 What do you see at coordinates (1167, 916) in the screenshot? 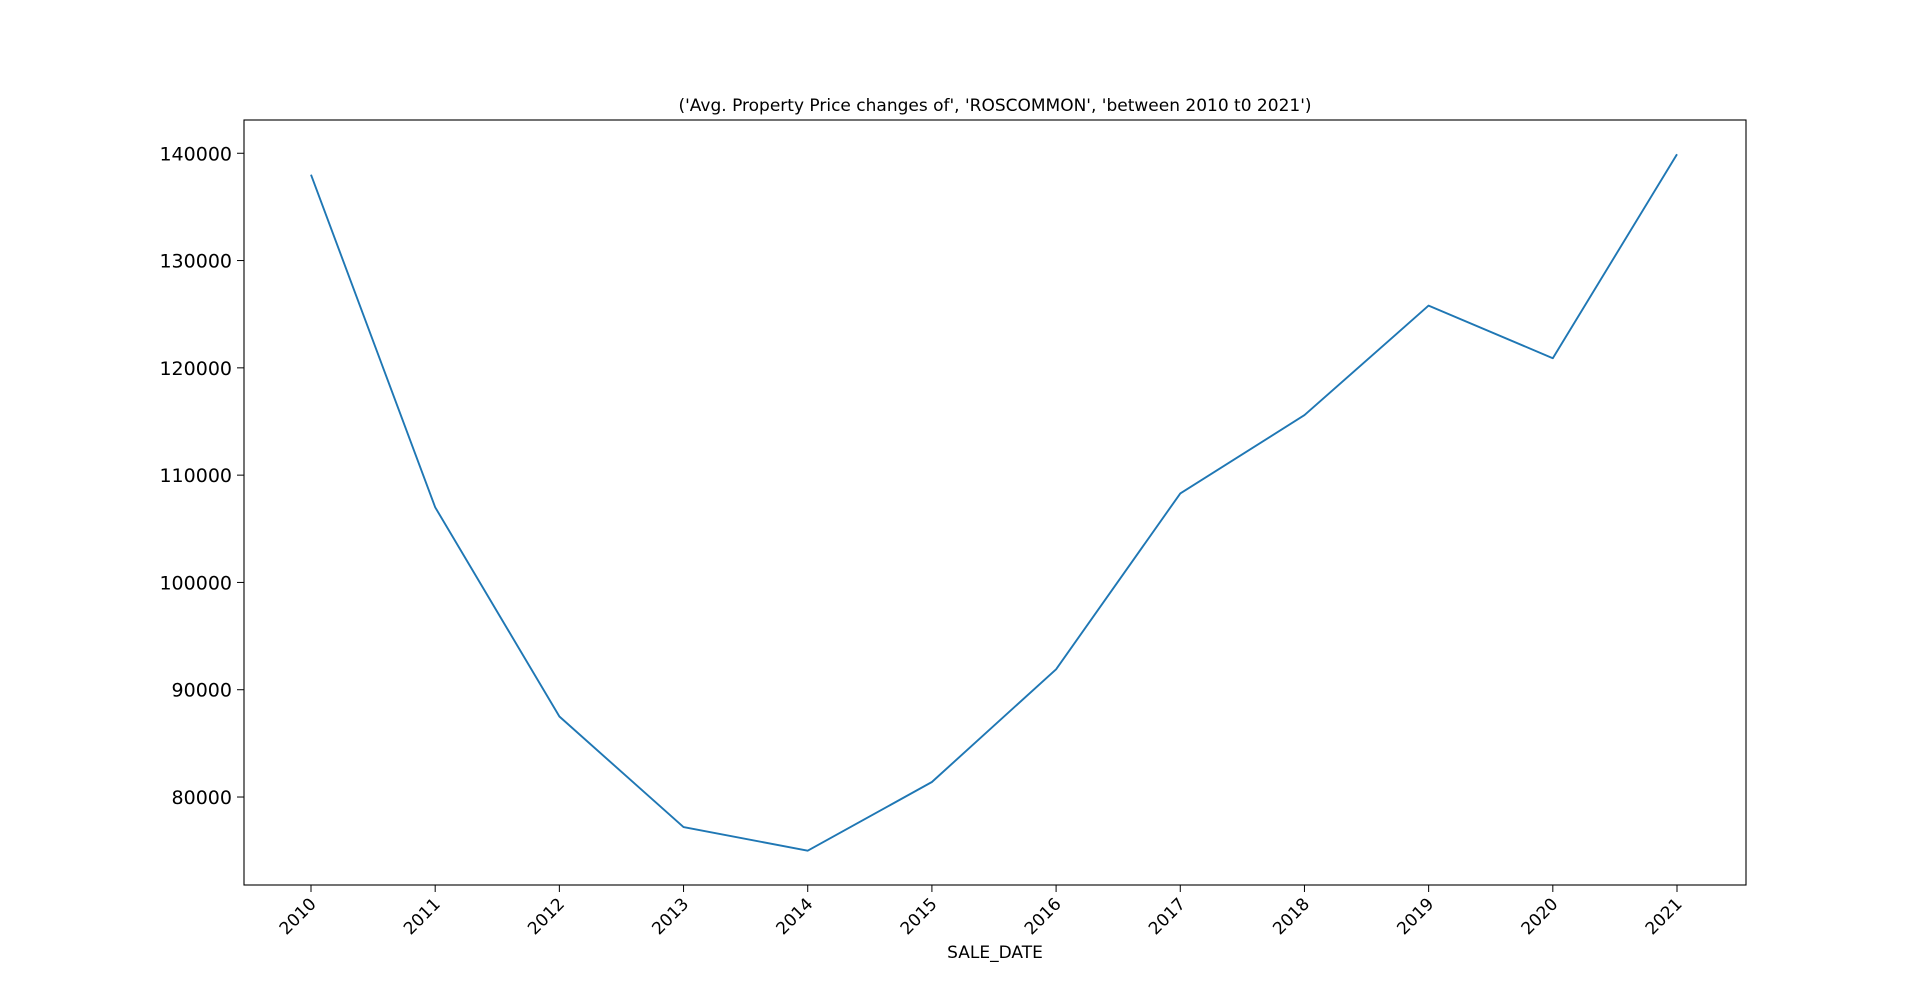
I see `x-tick-label: 2017` at bounding box center [1167, 916].